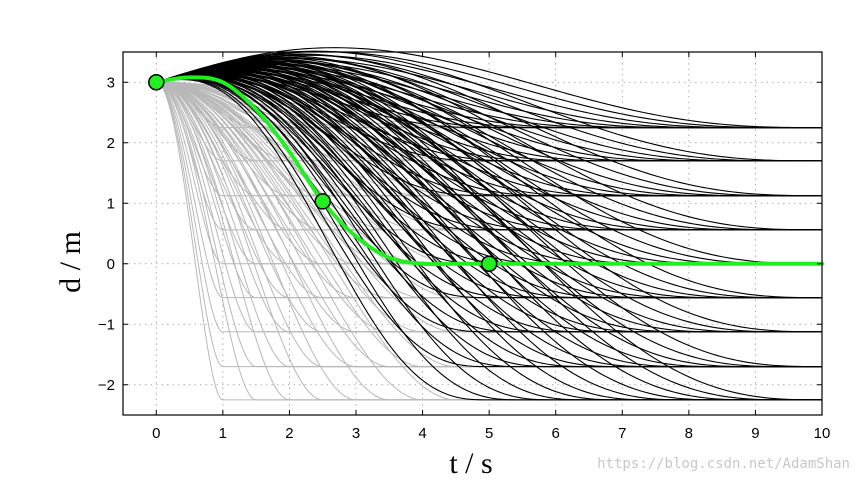 The height and width of the screenshot is (484, 858). What do you see at coordinates (556, 433) in the screenshot?
I see `x-tick-label: 6` at bounding box center [556, 433].